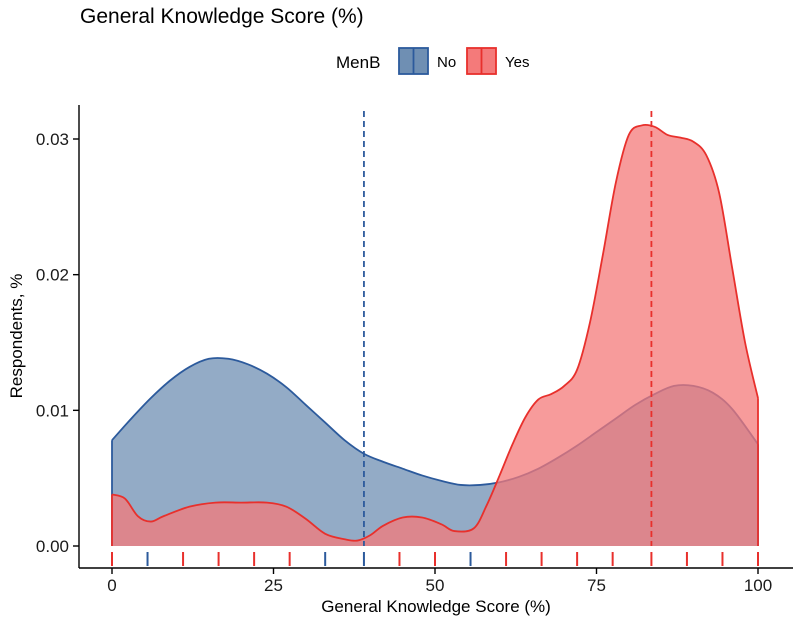  I want to click on x-tick-label: 50, so click(435, 585).